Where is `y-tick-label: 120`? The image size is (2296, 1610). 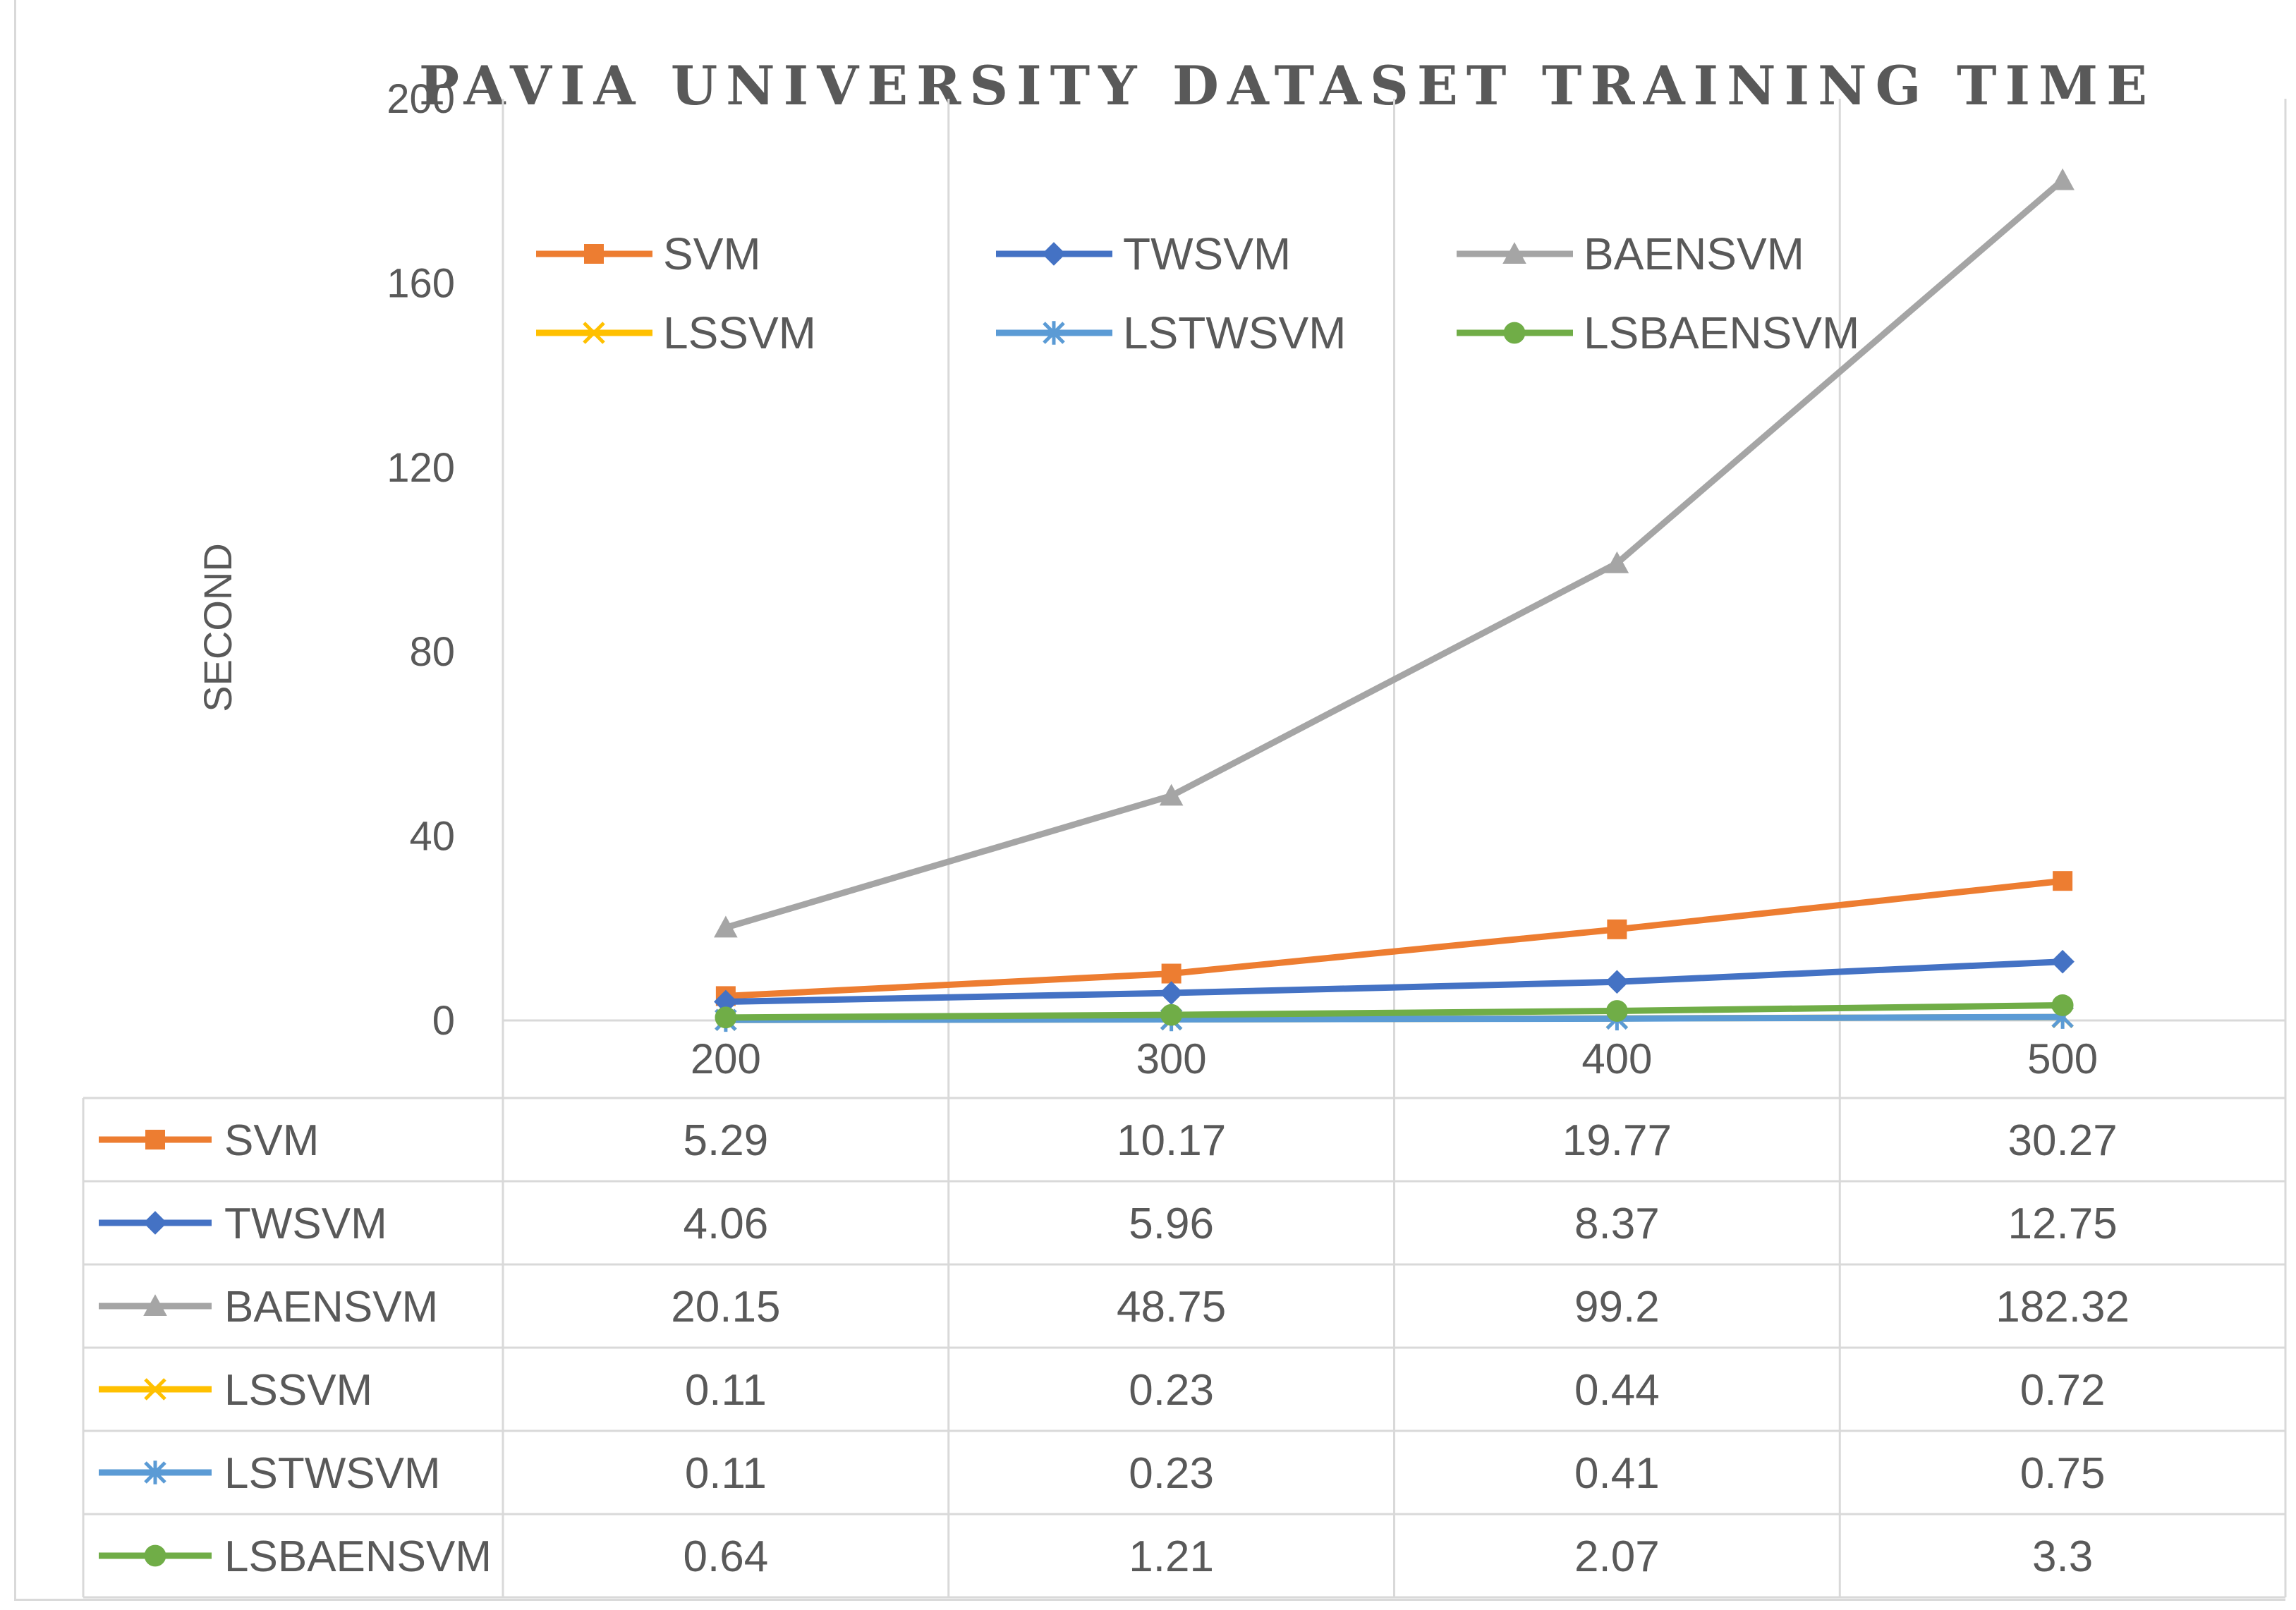 y-tick-label: 120 is located at coordinates (421, 468).